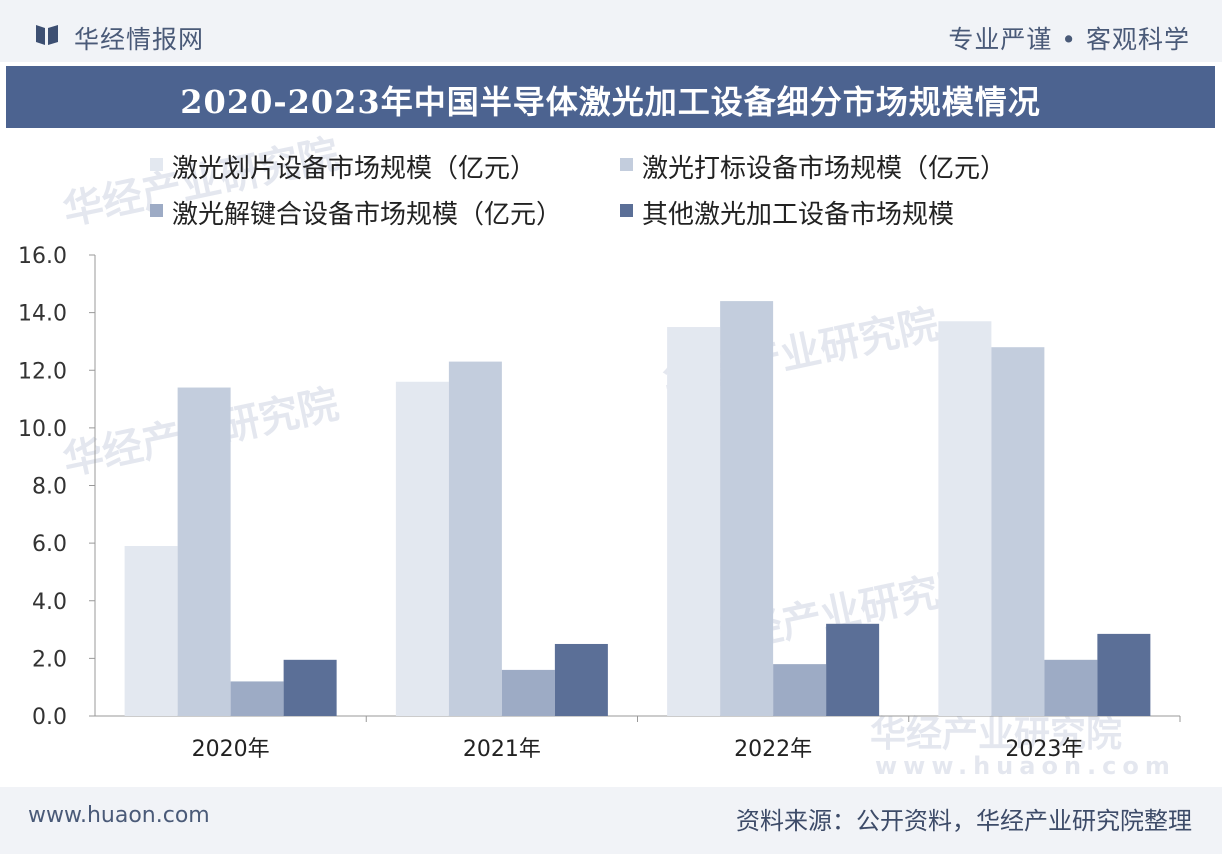 Image resolution: width=1222 pixels, height=854 pixels. Describe the element at coordinates (367, 215) in the screenshot. I see `legend-label: 激光解键合设备市场规模（亿元）` at that location.